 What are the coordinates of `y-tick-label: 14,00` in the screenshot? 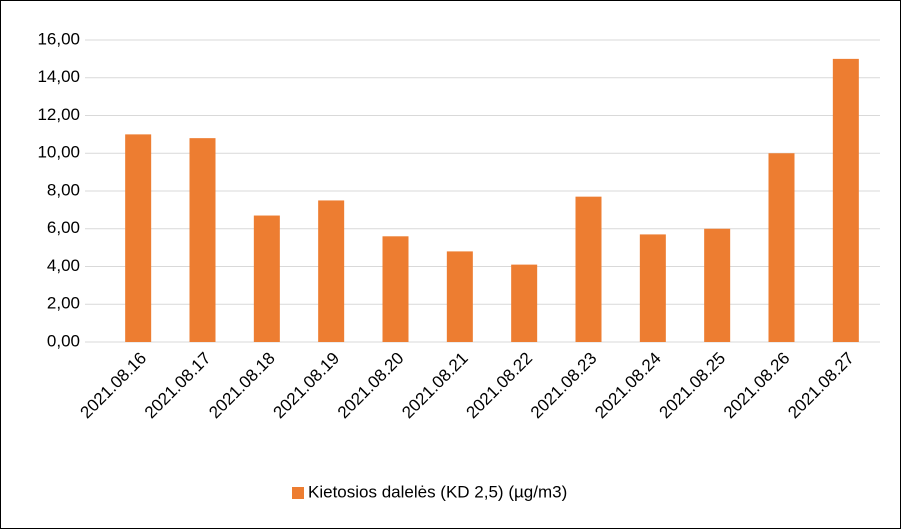 It's located at (58, 76).